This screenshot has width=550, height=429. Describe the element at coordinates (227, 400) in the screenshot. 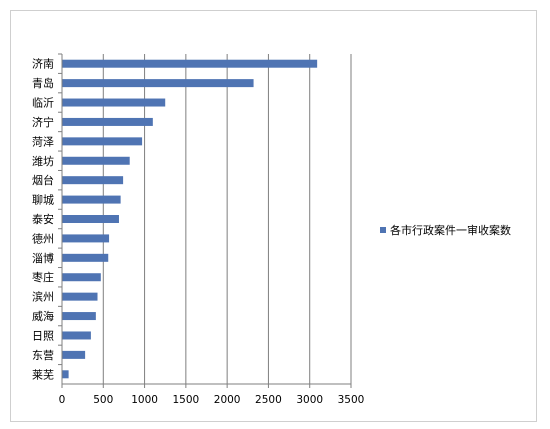

I see `x-tick-label: 2000` at that location.